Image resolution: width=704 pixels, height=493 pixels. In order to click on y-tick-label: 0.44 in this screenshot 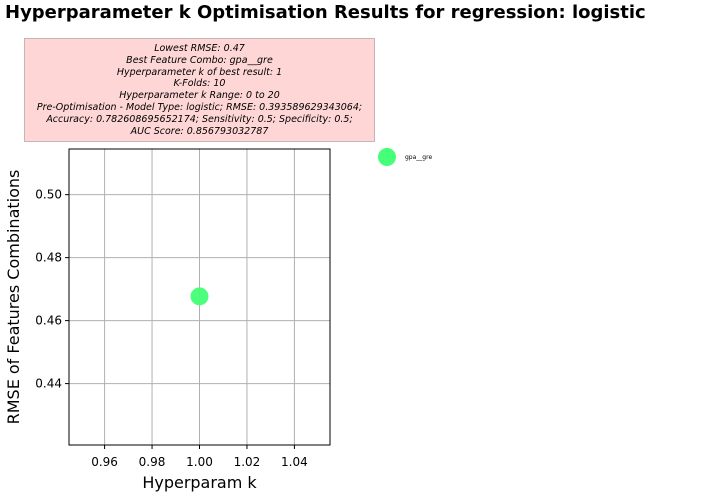, I will do `click(48, 384)`.